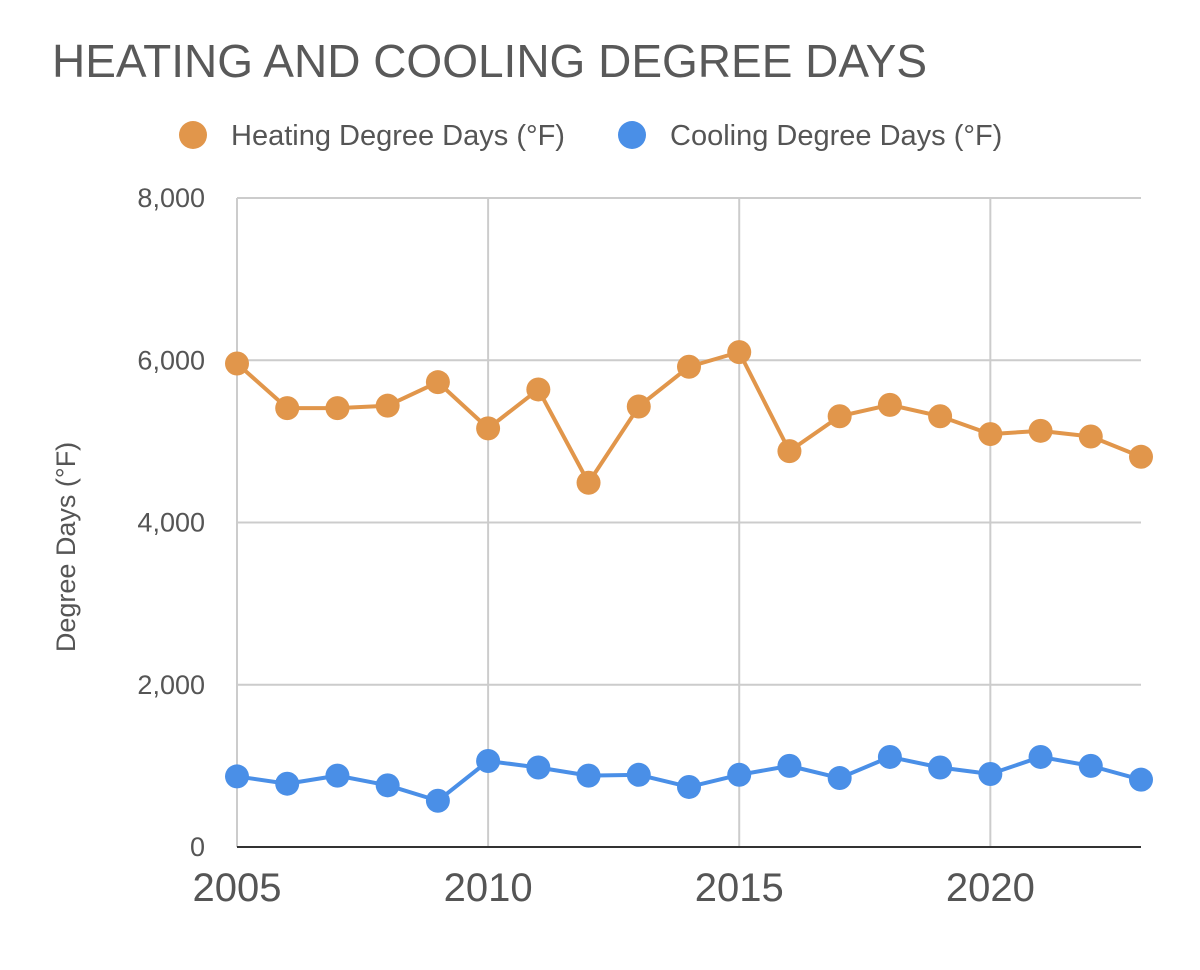  I want to click on y-axis-label: Degree Days (°F), so click(66, 547).